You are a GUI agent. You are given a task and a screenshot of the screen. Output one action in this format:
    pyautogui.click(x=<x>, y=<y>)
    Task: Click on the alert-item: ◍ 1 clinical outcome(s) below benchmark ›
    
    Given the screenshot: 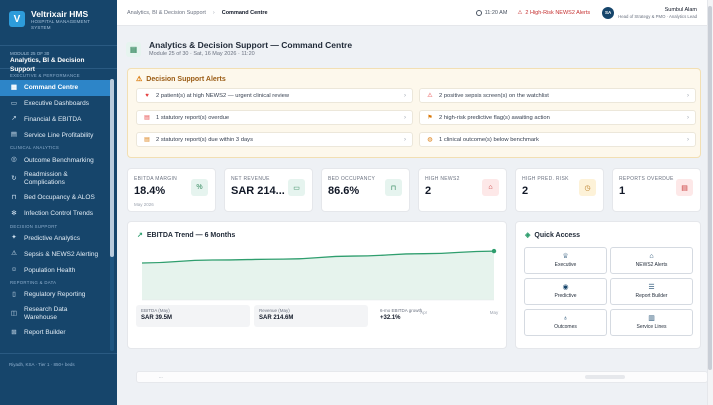 What is the action you would take?
    pyautogui.click(x=557, y=139)
    